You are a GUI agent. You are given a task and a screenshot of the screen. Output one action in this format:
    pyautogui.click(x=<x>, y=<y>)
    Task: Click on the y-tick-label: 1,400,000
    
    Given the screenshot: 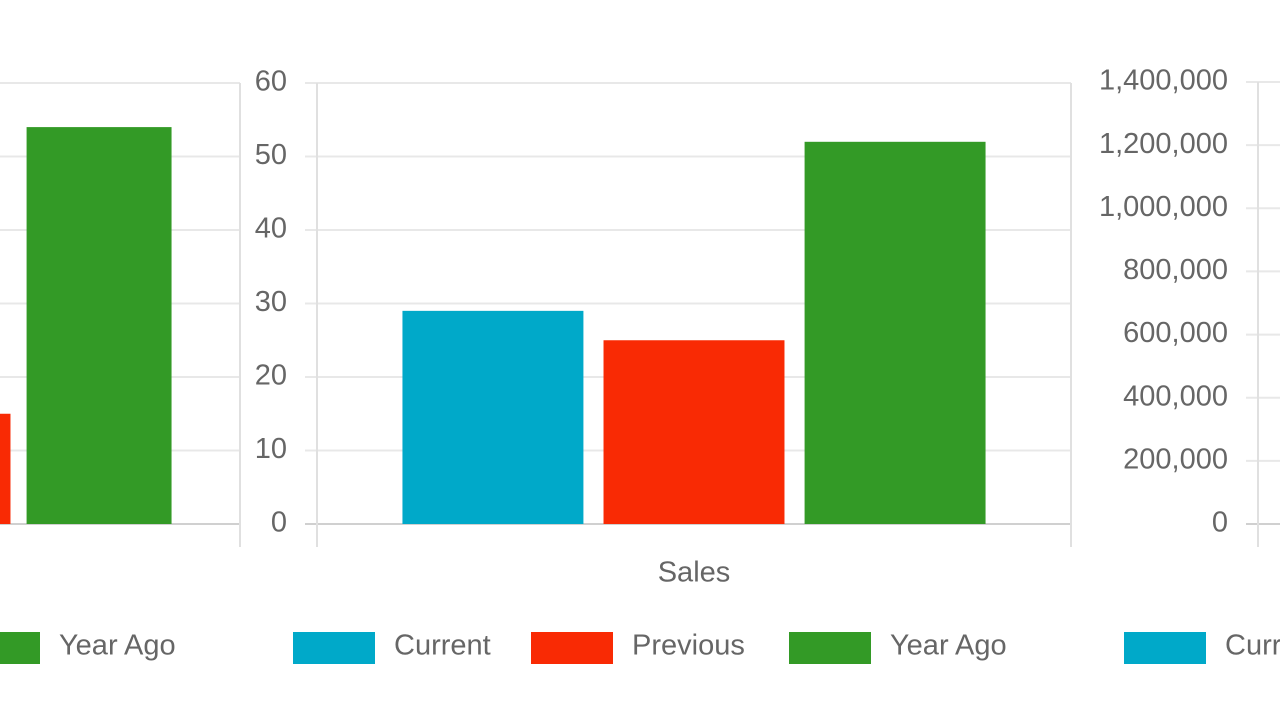 What is the action you would take?
    pyautogui.click(x=1163, y=81)
    